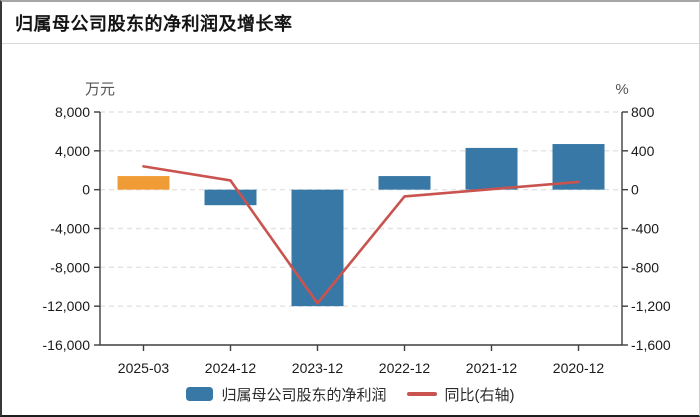 The width and height of the screenshot is (700, 417). I want to click on y-axis-left-label: -4,000, so click(70, 229).